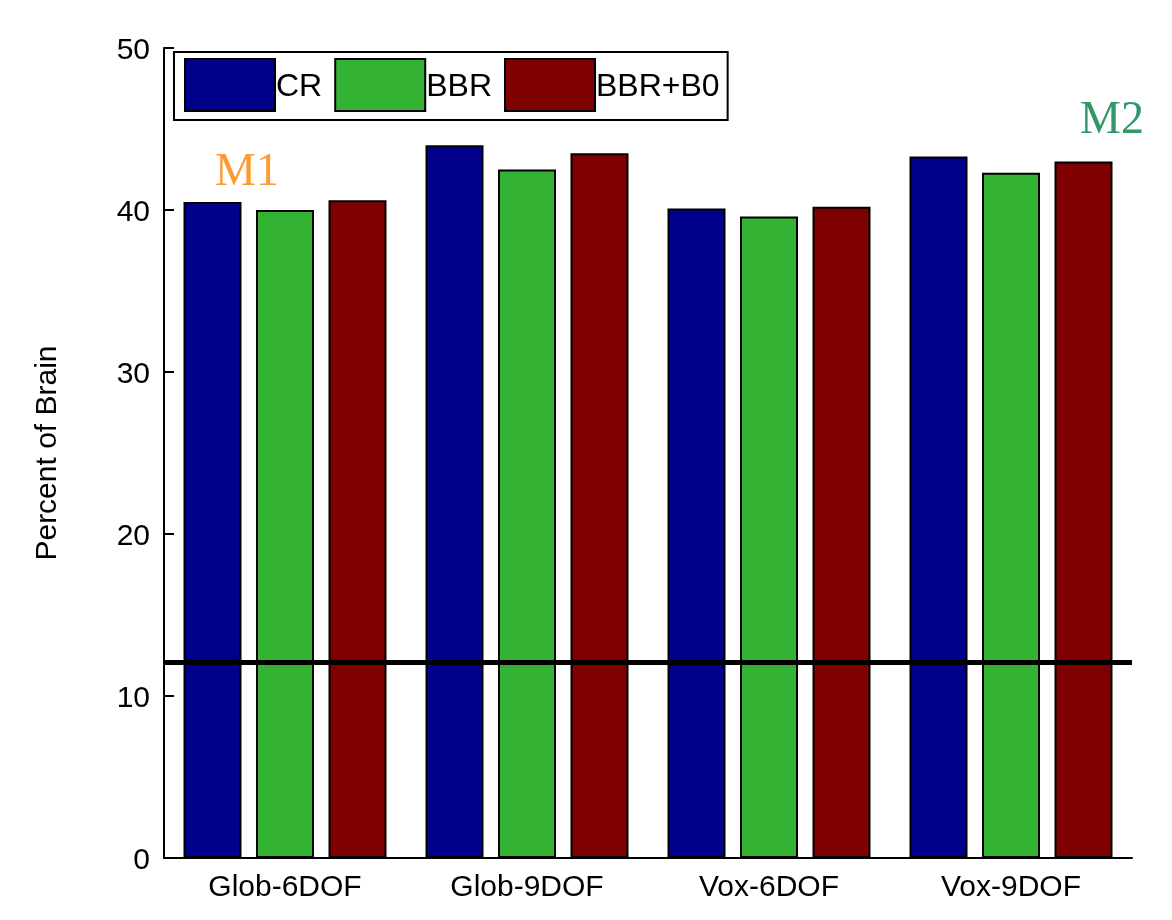 Image resolution: width=1172 pixels, height=920 pixels. Describe the element at coordinates (133, 372) in the screenshot. I see `y-tick-label: 30` at that location.